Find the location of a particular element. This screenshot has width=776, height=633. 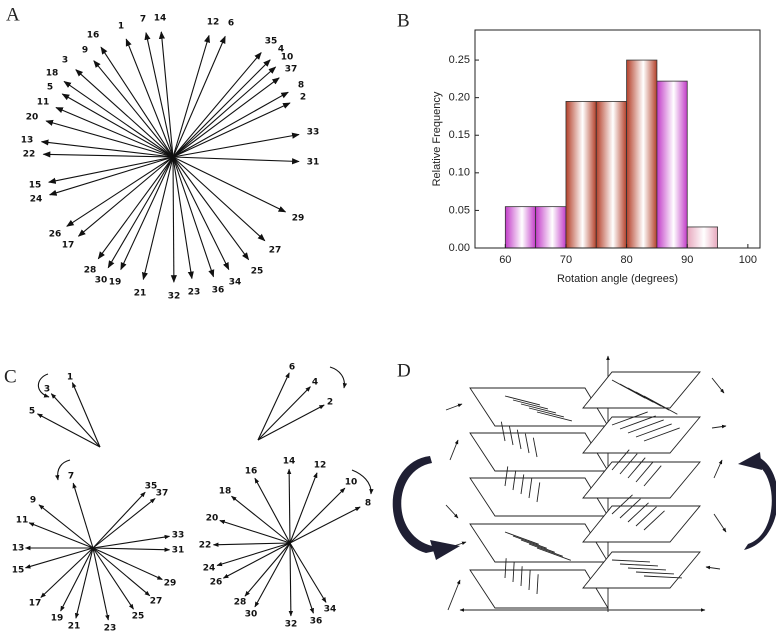

panel-label: A is located at coordinates (13, 14).